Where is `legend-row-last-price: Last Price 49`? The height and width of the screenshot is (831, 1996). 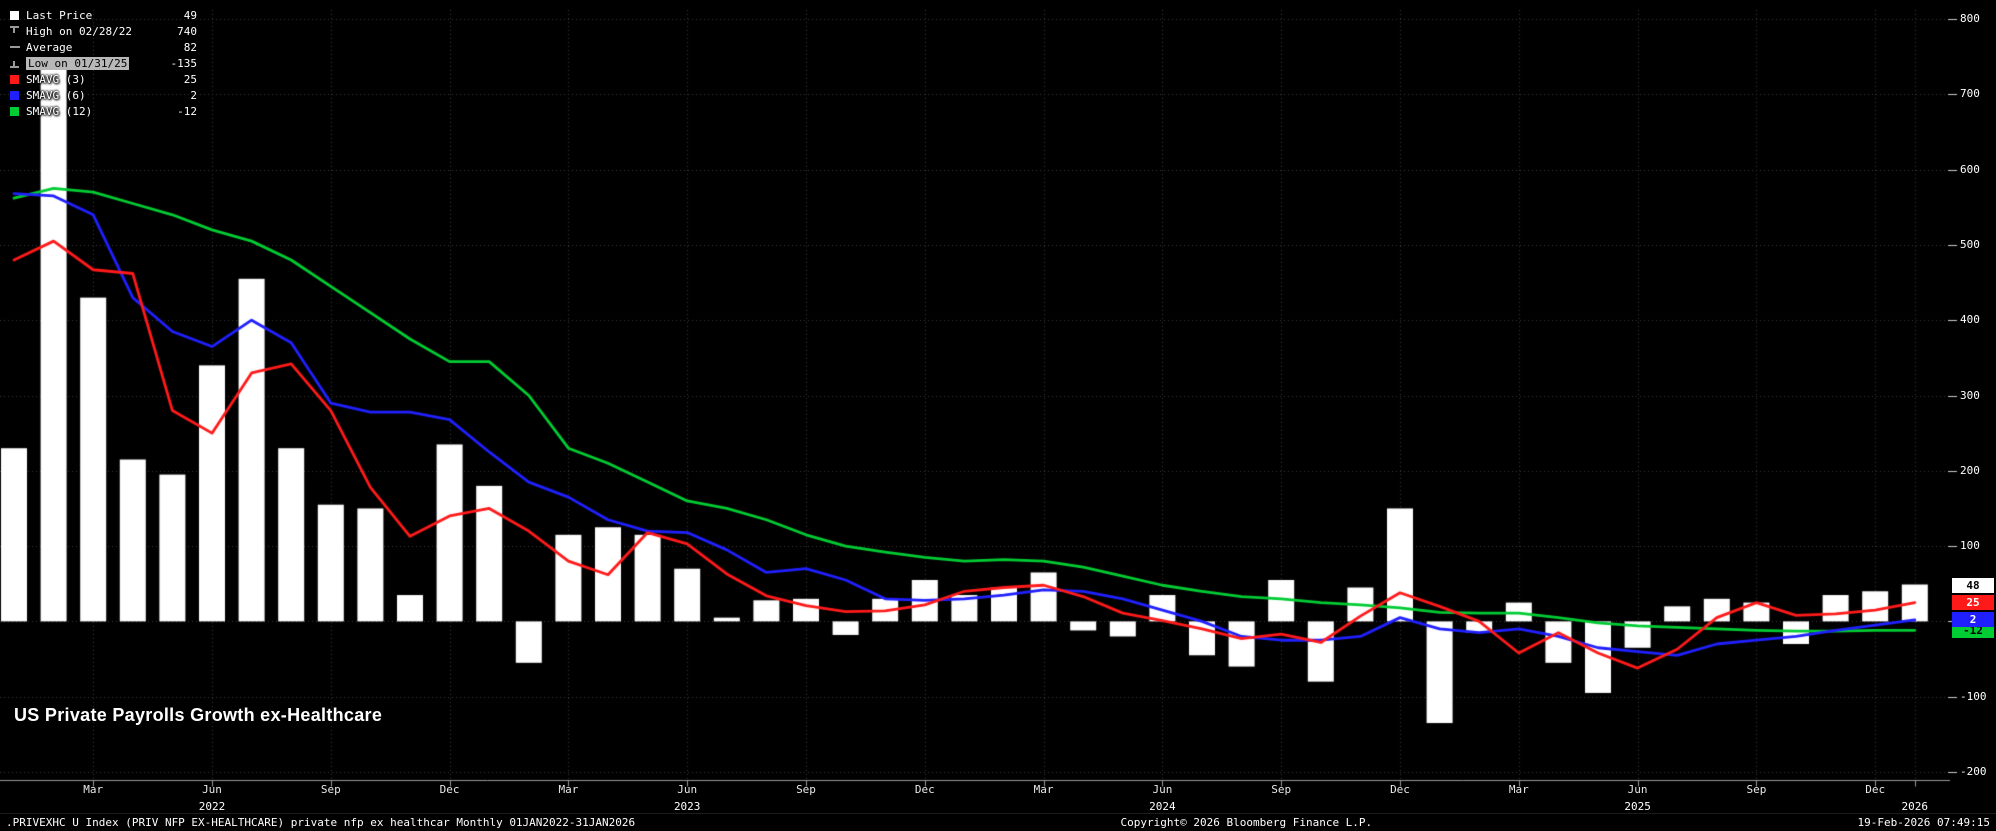
legend-row-last-price: Last Price 49 is located at coordinates (102, 15).